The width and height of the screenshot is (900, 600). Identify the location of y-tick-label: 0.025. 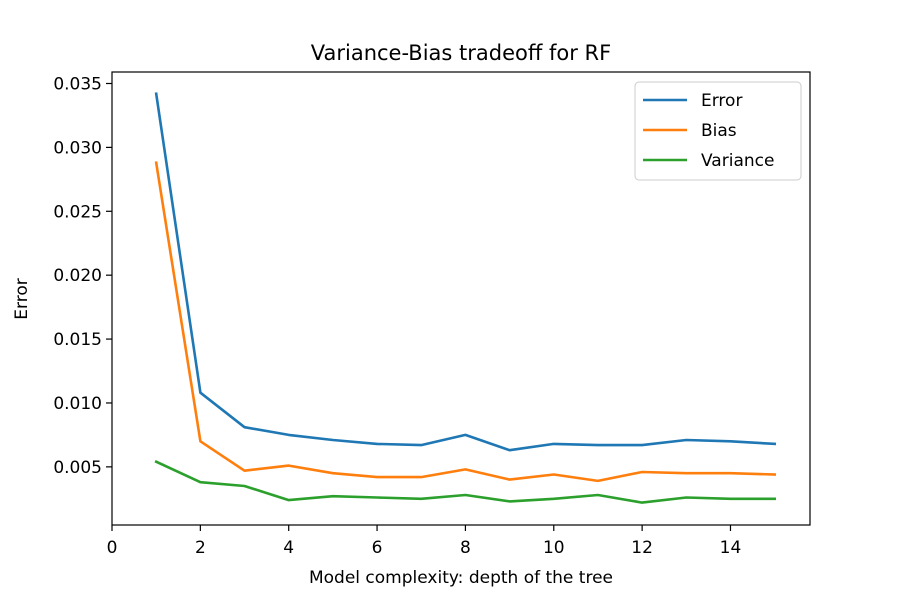
(77, 212).